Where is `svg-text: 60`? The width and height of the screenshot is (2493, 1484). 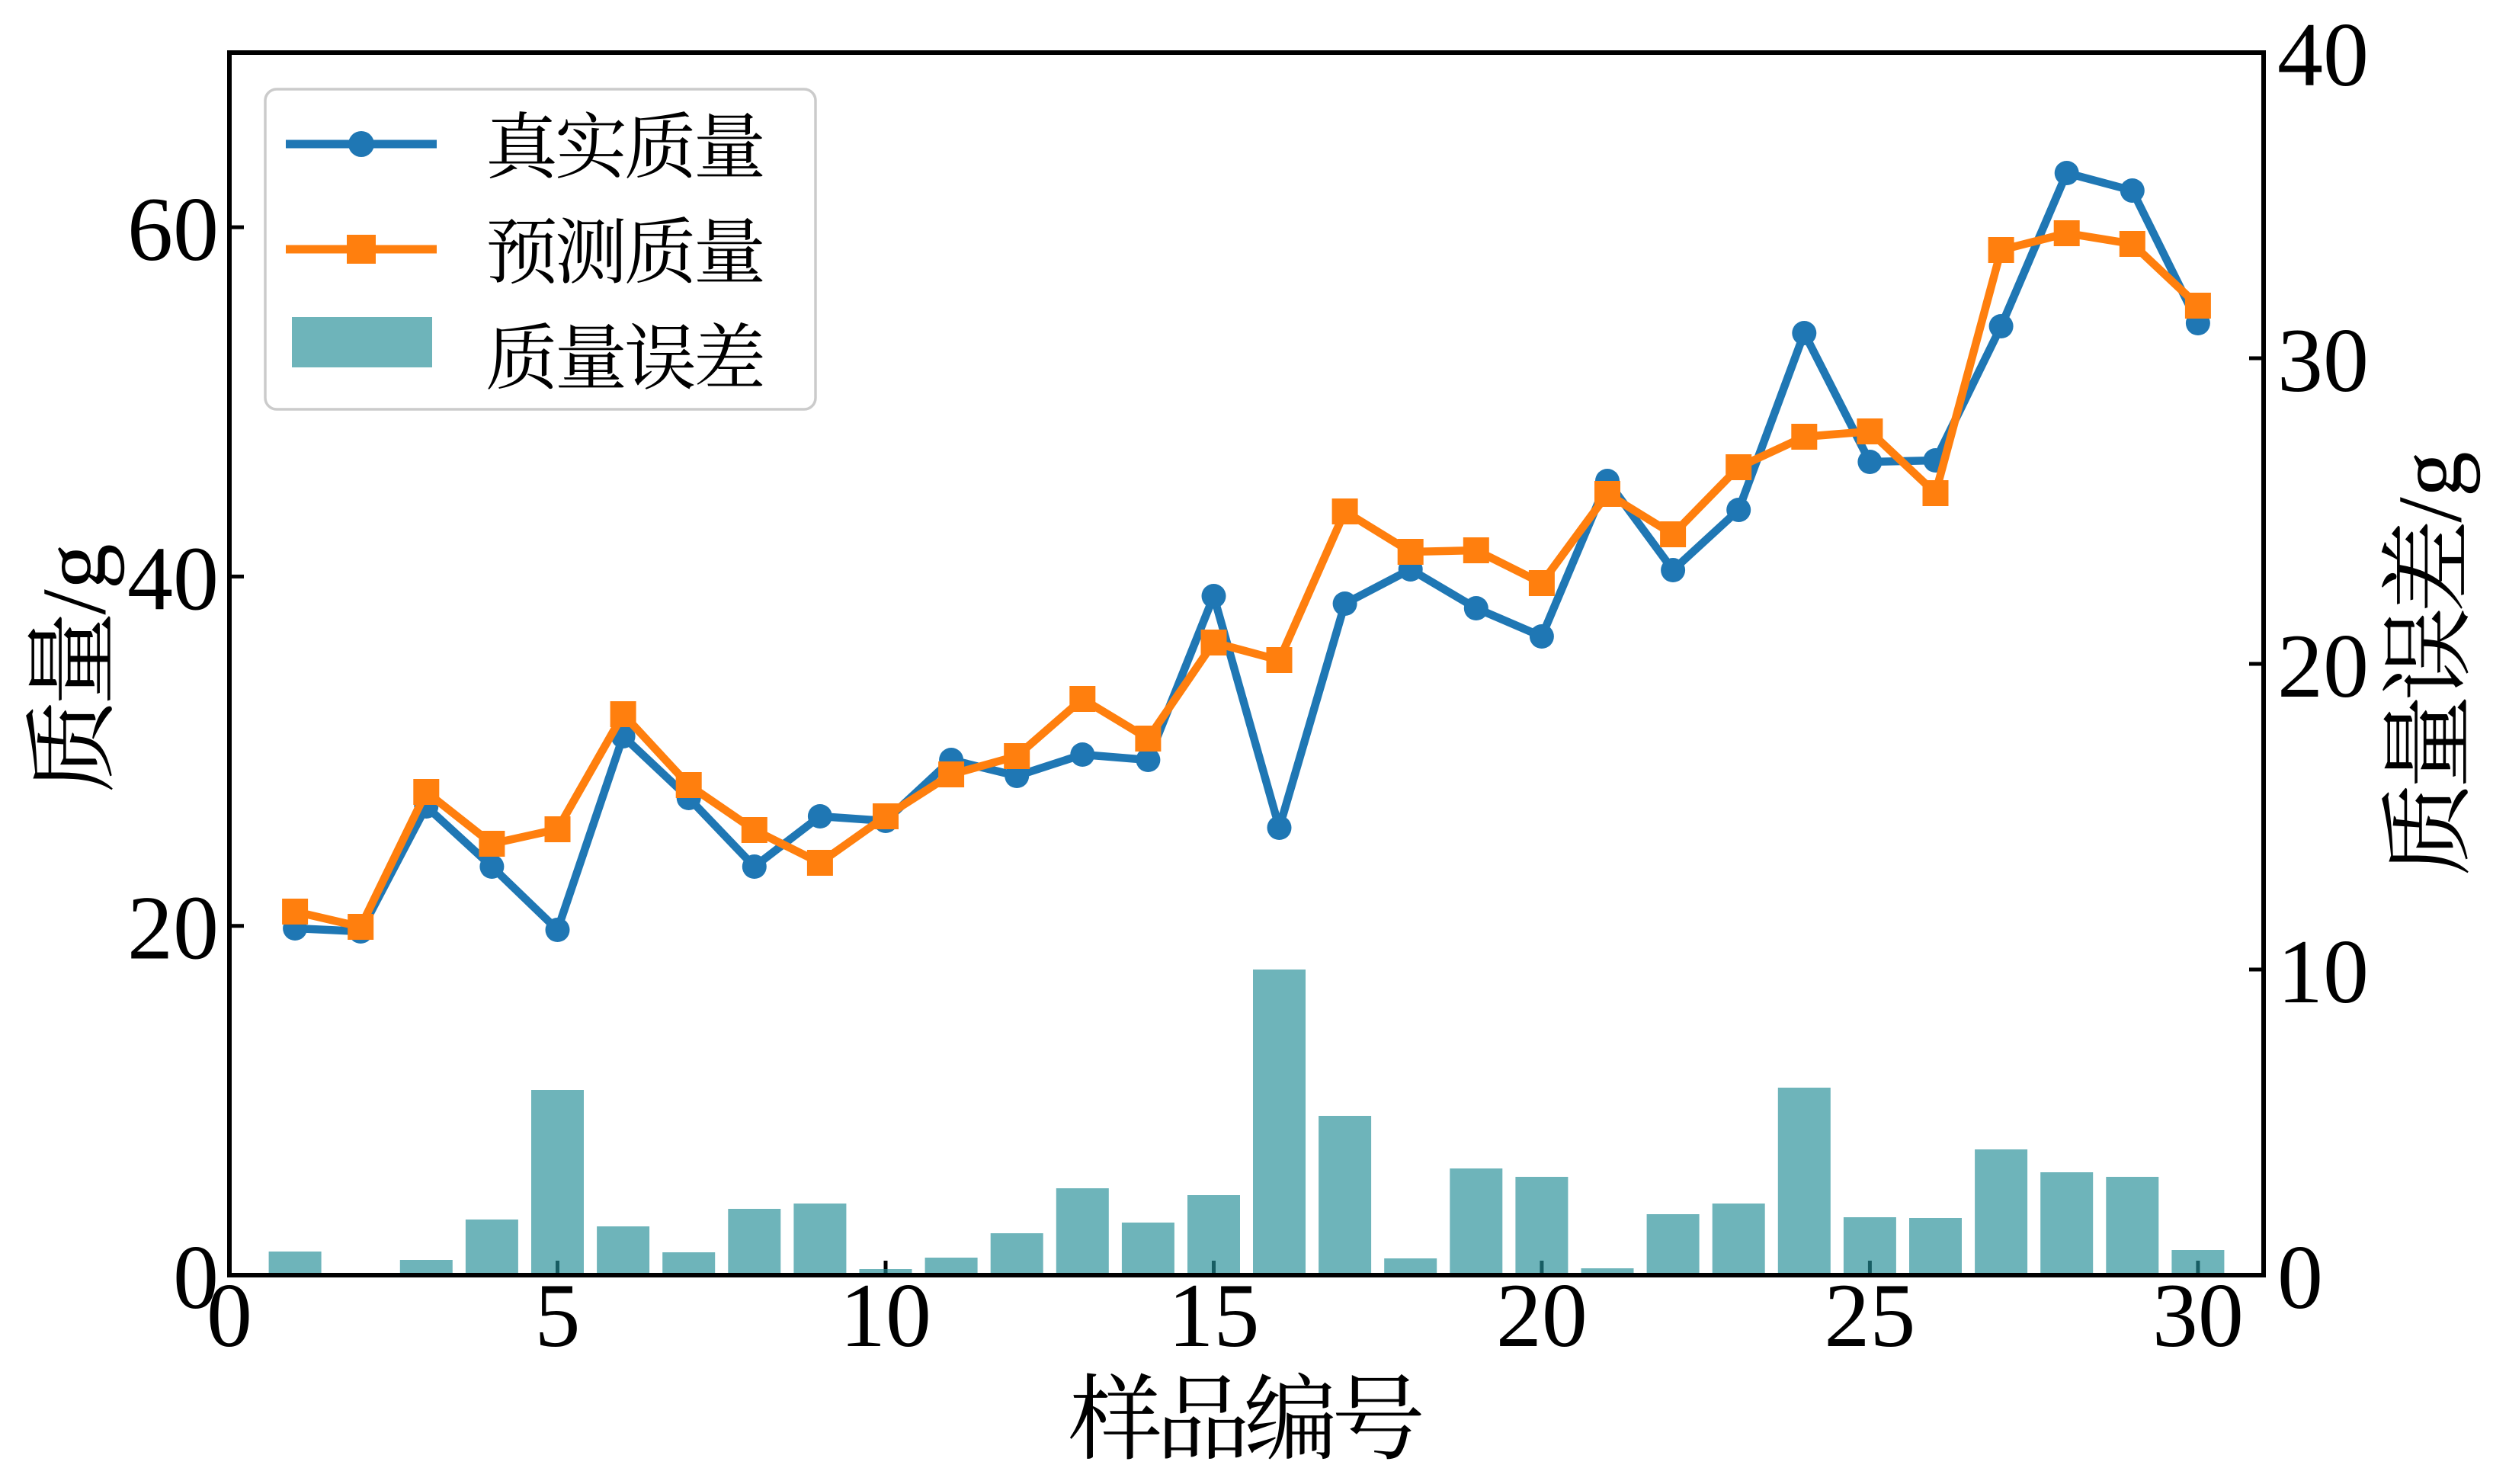 svg-text: 60 is located at coordinates (173, 229).